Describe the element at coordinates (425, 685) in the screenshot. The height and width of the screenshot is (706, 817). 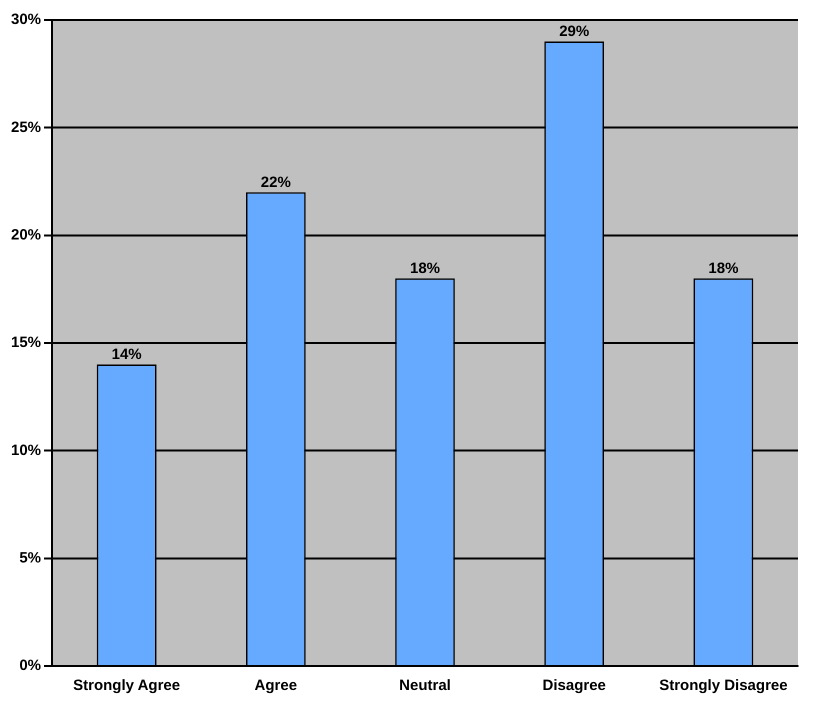
I see `x-tick-label: Neutral` at that location.